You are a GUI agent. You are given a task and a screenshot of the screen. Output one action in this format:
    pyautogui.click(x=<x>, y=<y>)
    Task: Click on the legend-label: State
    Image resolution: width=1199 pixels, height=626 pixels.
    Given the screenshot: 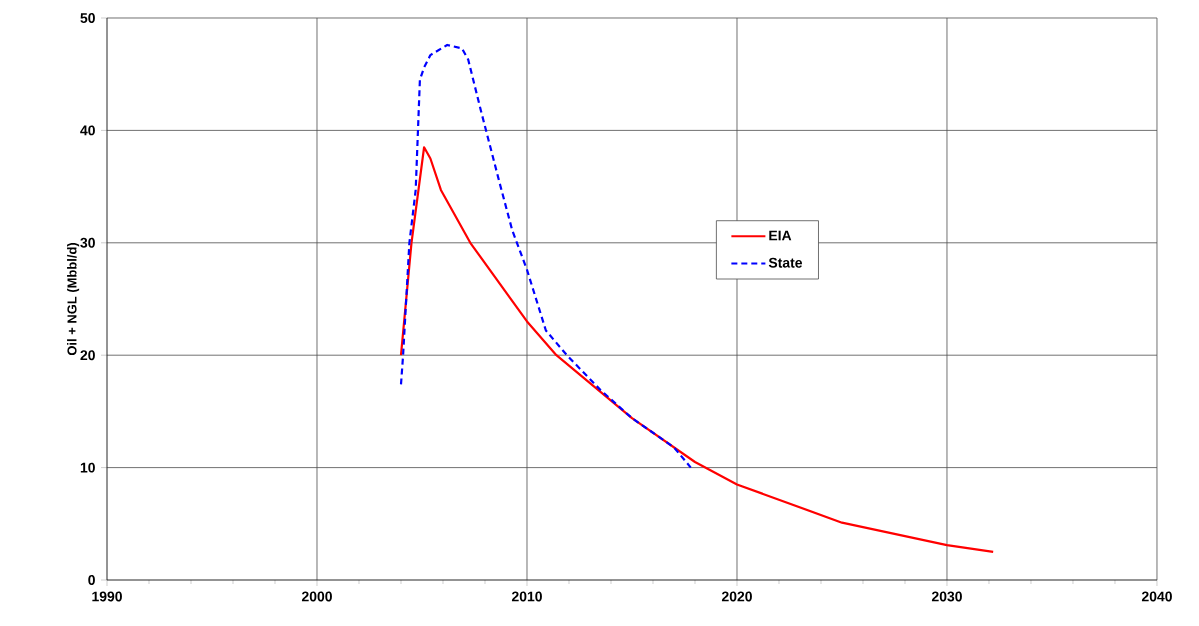 What is the action you would take?
    pyautogui.click(x=785, y=262)
    